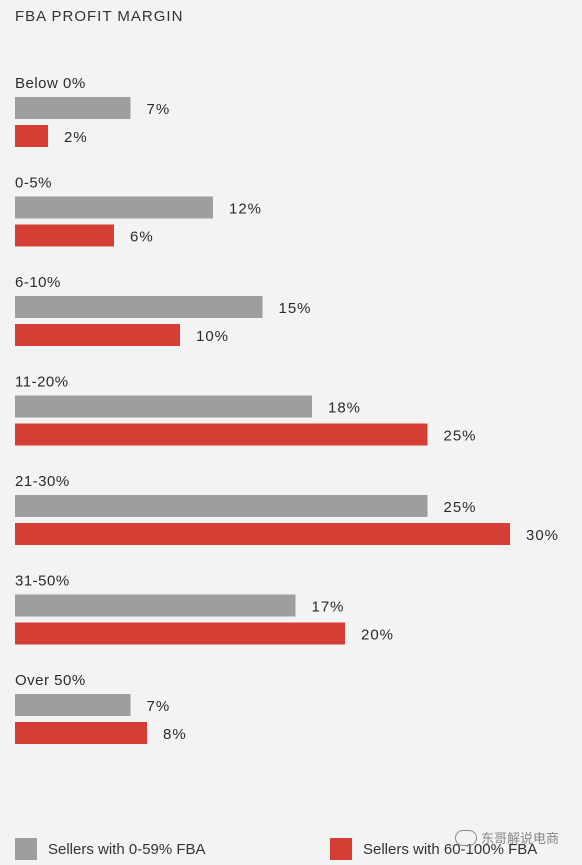 Image resolution: width=582 pixels, height=865 pixels. What do you see at coordinates (42, 382) in the screenshot?
I see `category-label: 11-20%` at bounding box center [42, 382].